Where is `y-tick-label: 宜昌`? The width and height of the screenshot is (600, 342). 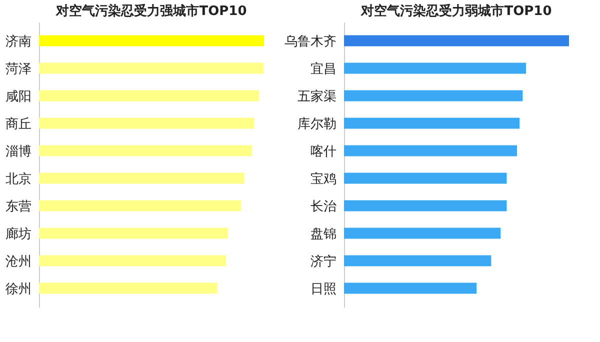 y-tick-label: 宜昌 is located at coordinates (323, 68).